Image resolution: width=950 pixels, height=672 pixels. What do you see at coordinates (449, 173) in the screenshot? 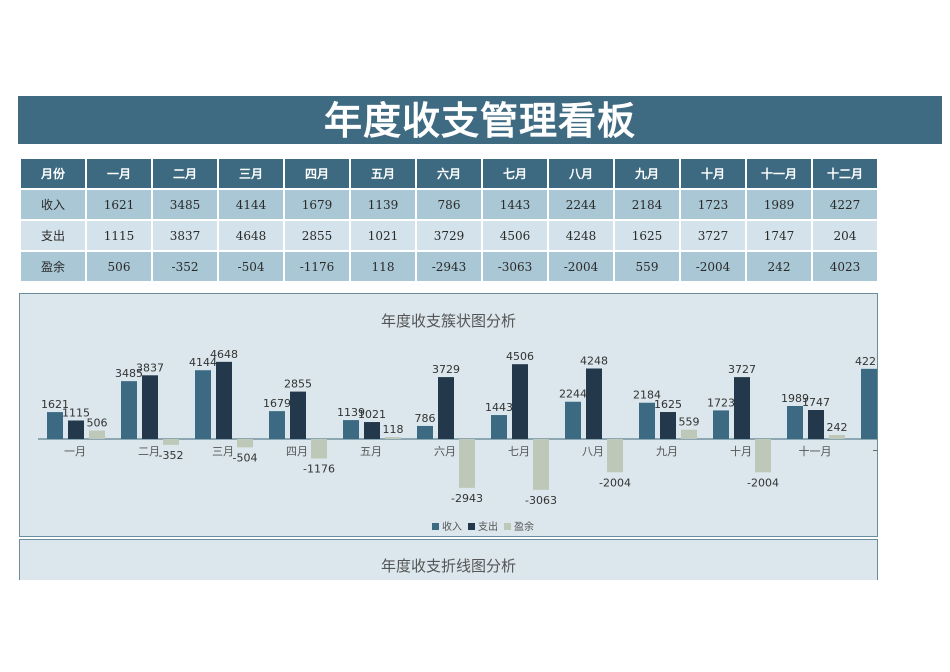
I see `header-month: 六月` at bounding box center [449, 173].